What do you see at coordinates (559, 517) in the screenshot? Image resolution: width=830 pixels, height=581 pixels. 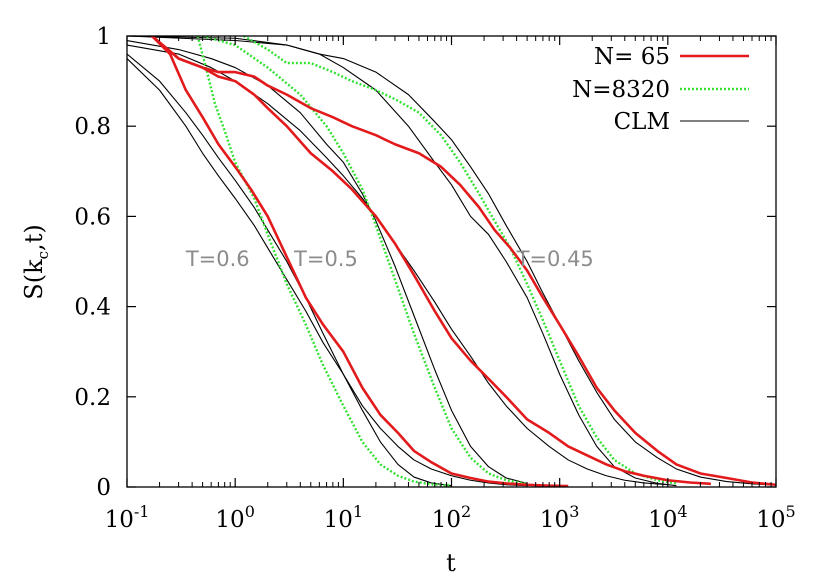 I see `x-tick-label: 10³` at bounding box center [559, 517].